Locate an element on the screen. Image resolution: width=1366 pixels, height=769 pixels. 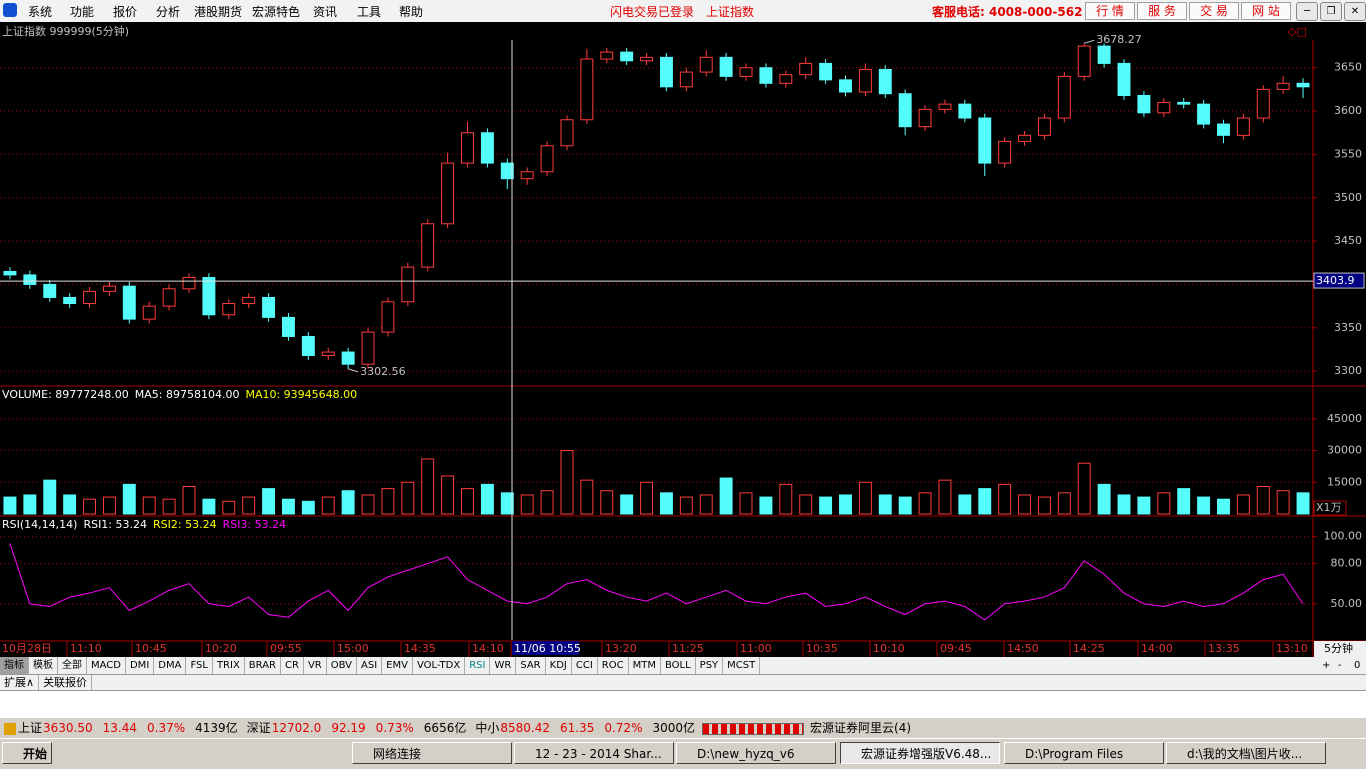
indicator-tab: ROC is located at coordinates (613, 665).